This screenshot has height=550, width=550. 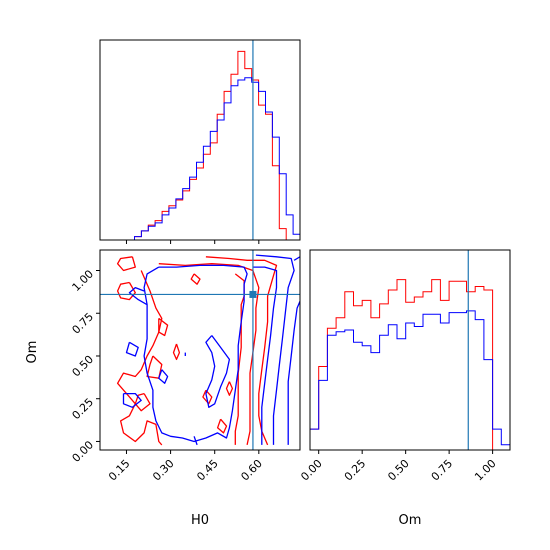 I want to click on x-tick-label-H0: 0.45, so click(x=207, y=470).